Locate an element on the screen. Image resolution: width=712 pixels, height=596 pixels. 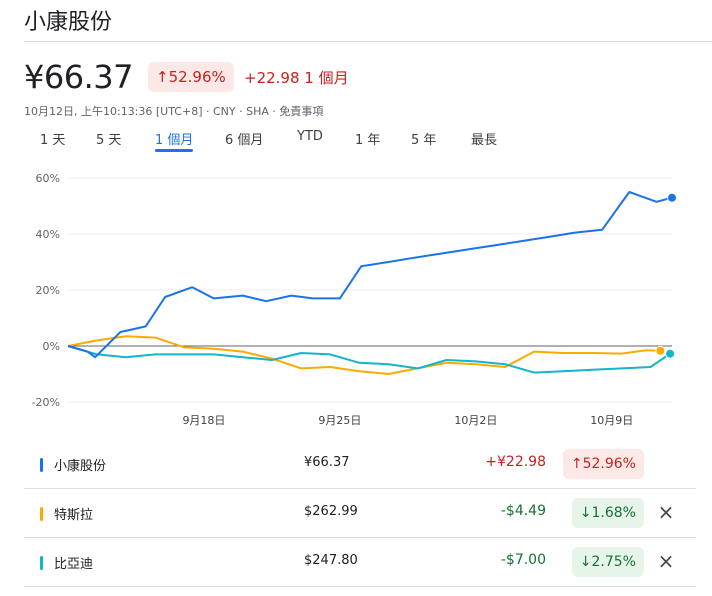
divider is located at coordinates (368, 41).